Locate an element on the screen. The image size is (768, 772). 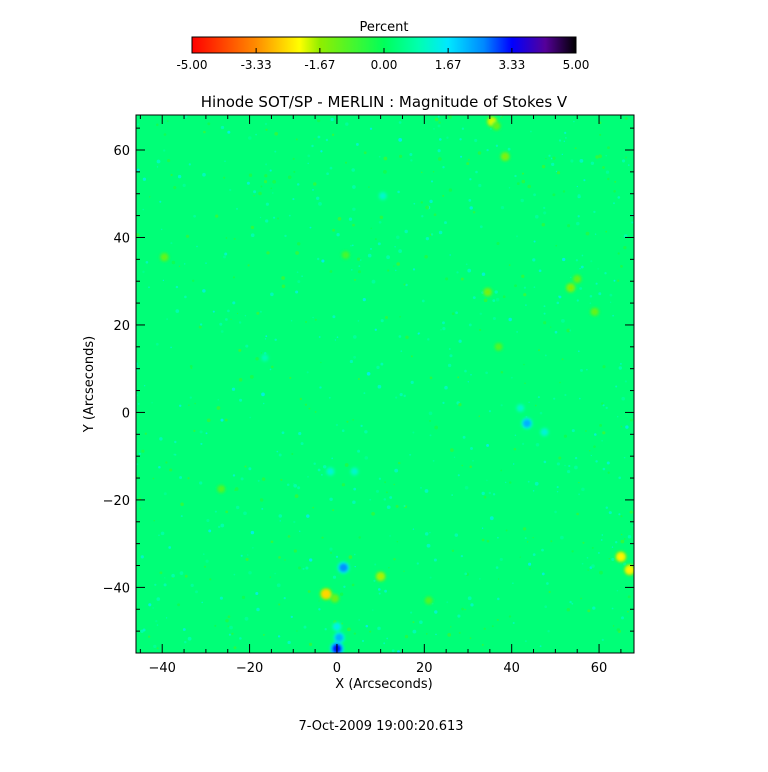
x-axis-label: X (Arcseconds) is located at coordinates (383, 684).